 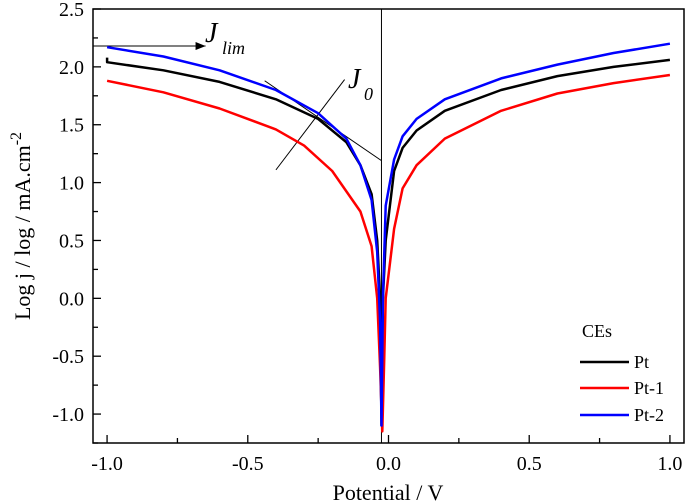 What do you see at coordinates (71, 299) in the screenshot?
I see `y-tick-label: 0.0` at bounding box center [71, 299].